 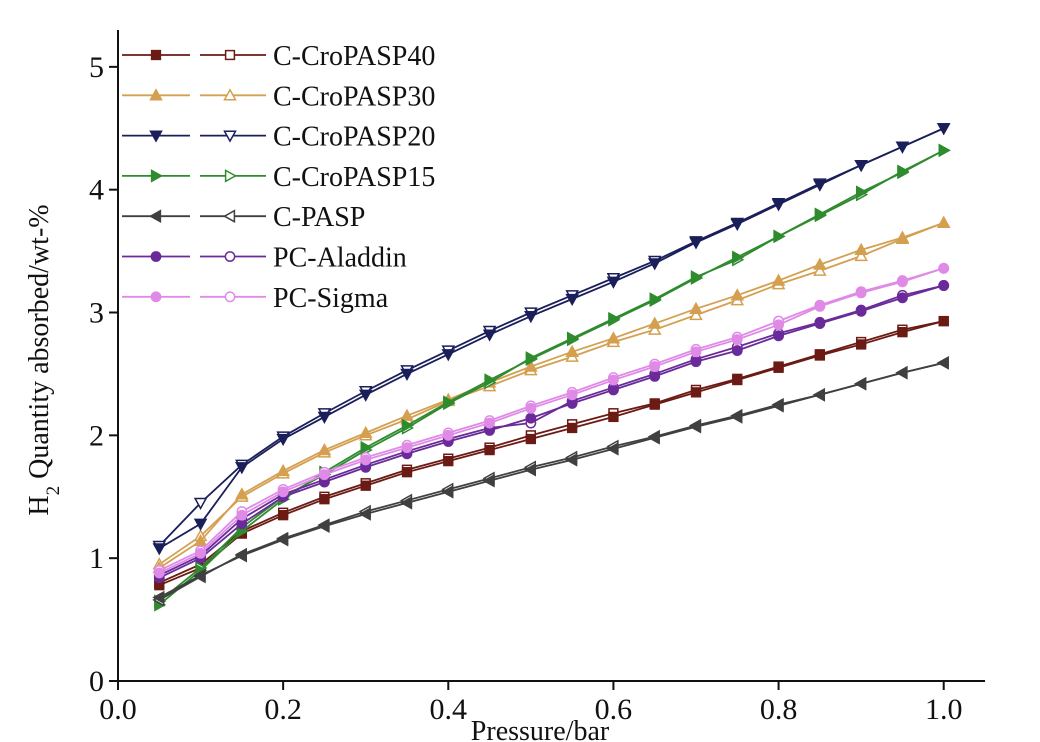 What do you see at coordinates (96, 67) in the screenshot?
I see `y-tick-label: 5` at bounding box center [96, 67].